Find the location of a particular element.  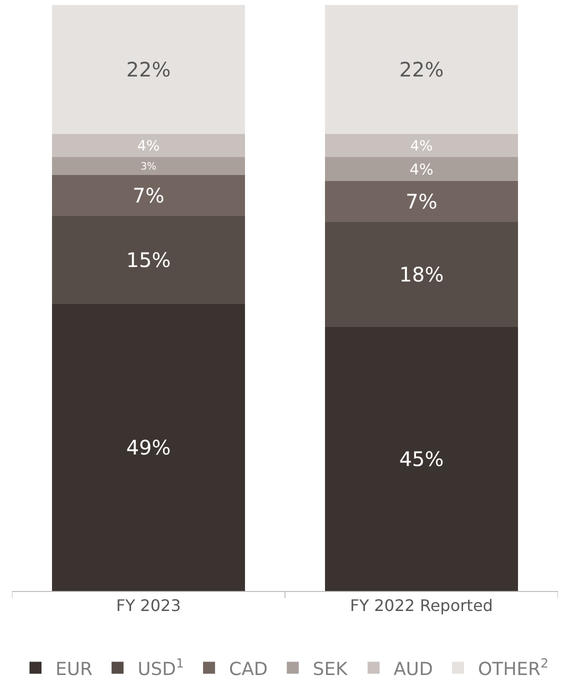

legend-label: USD$^{1}$ is located at coordinates (161, 667).